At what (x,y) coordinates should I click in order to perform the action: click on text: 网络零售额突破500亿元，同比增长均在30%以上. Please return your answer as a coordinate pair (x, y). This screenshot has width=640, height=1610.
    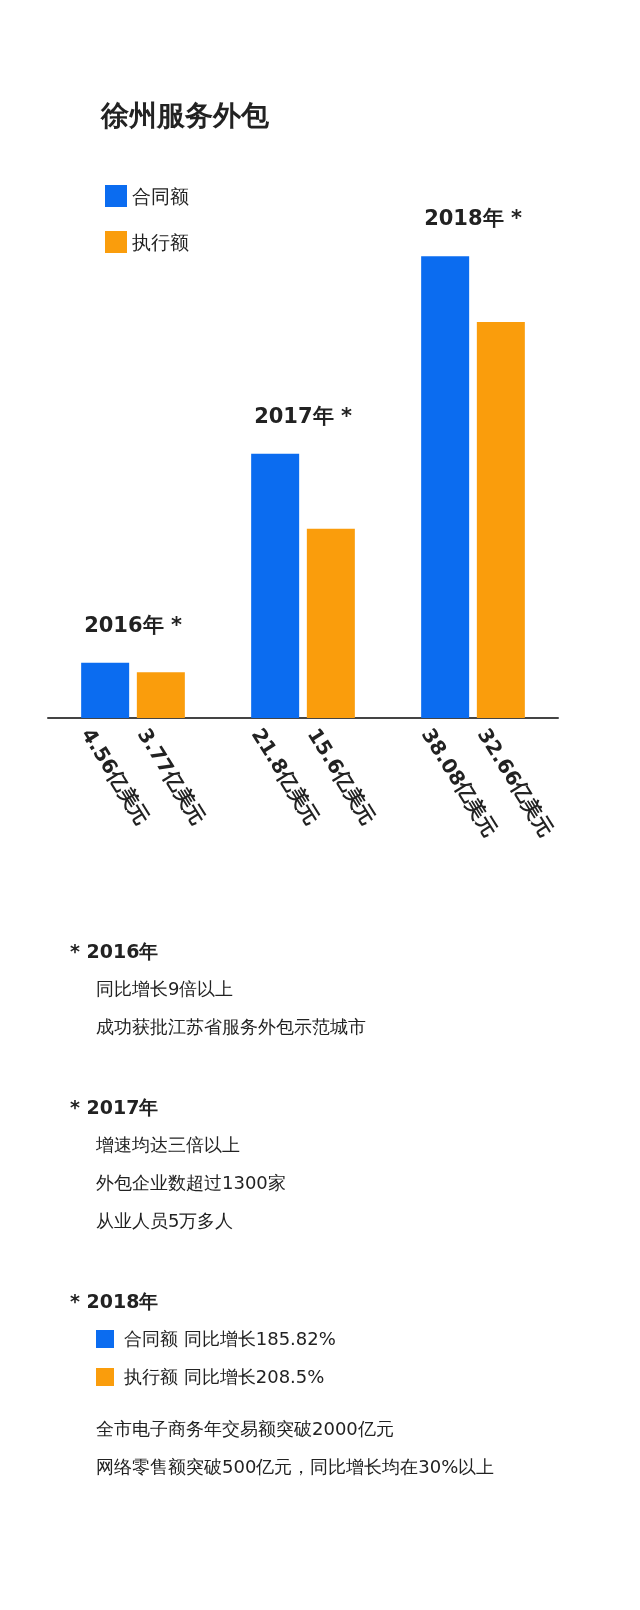
    Looking at the image, I should click on (295, 1467).